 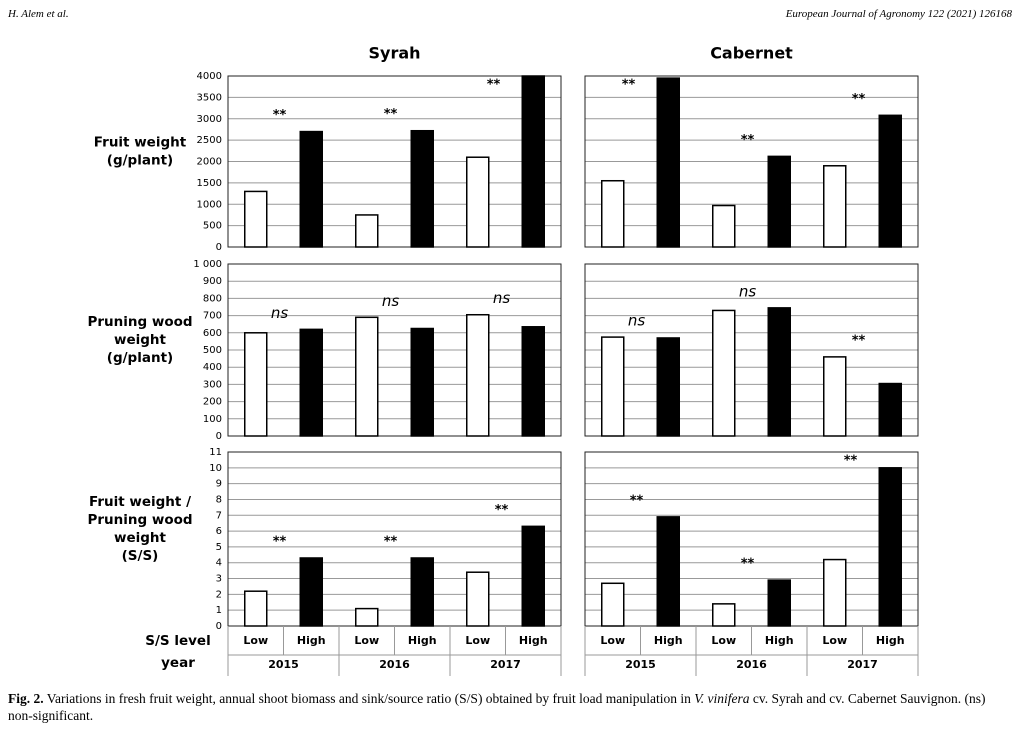 I want to click on row-label: Pruning wood, so click(x=139, y=520).